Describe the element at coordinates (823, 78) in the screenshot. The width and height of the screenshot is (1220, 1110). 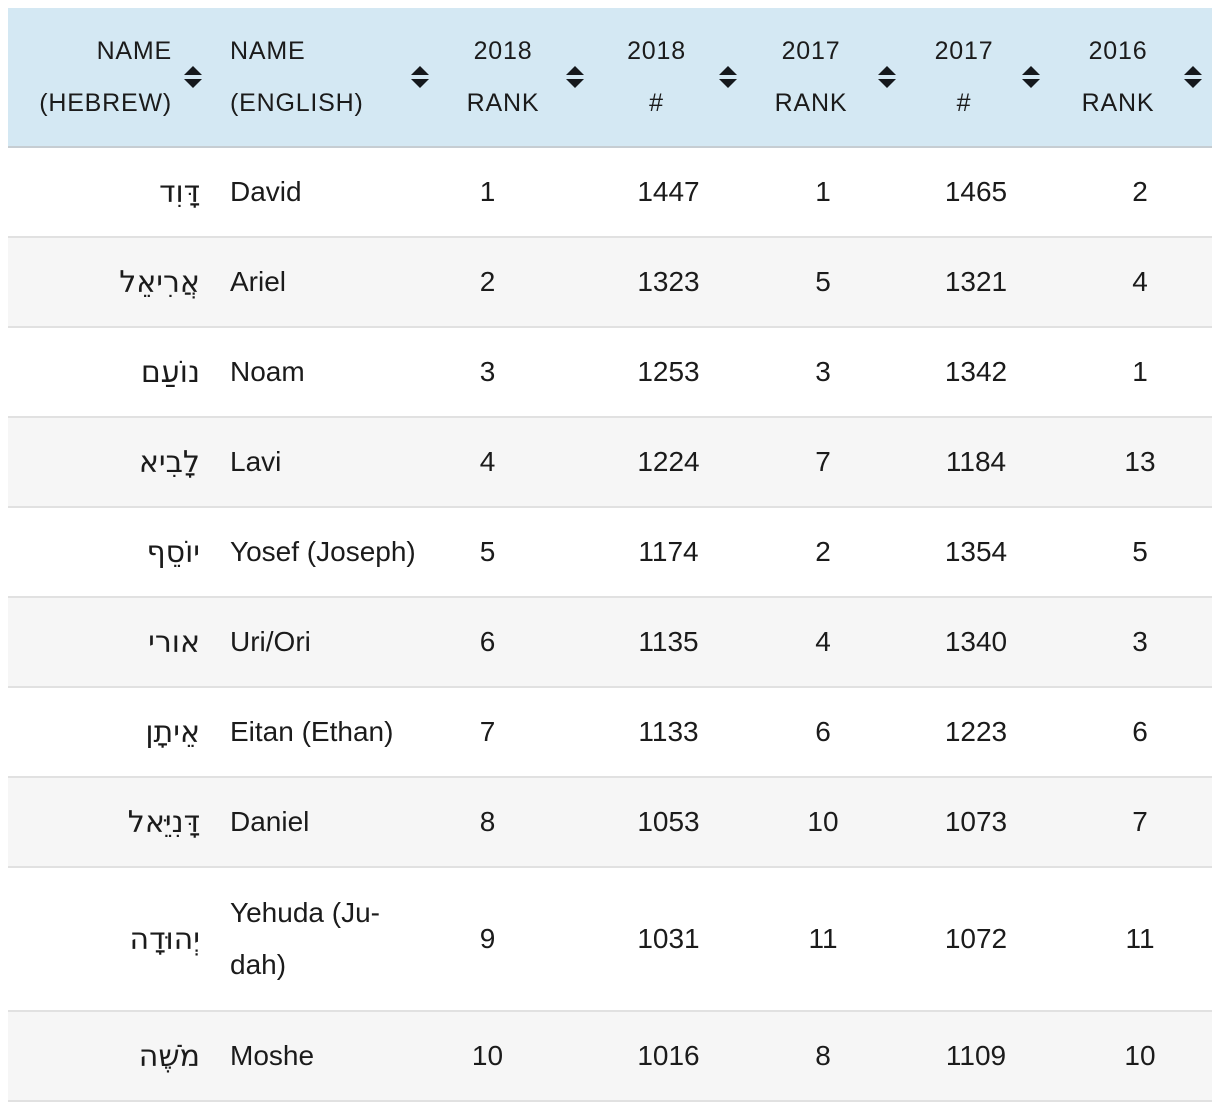
I see `column-header-2017-rank: 2017 RANK` at that location.